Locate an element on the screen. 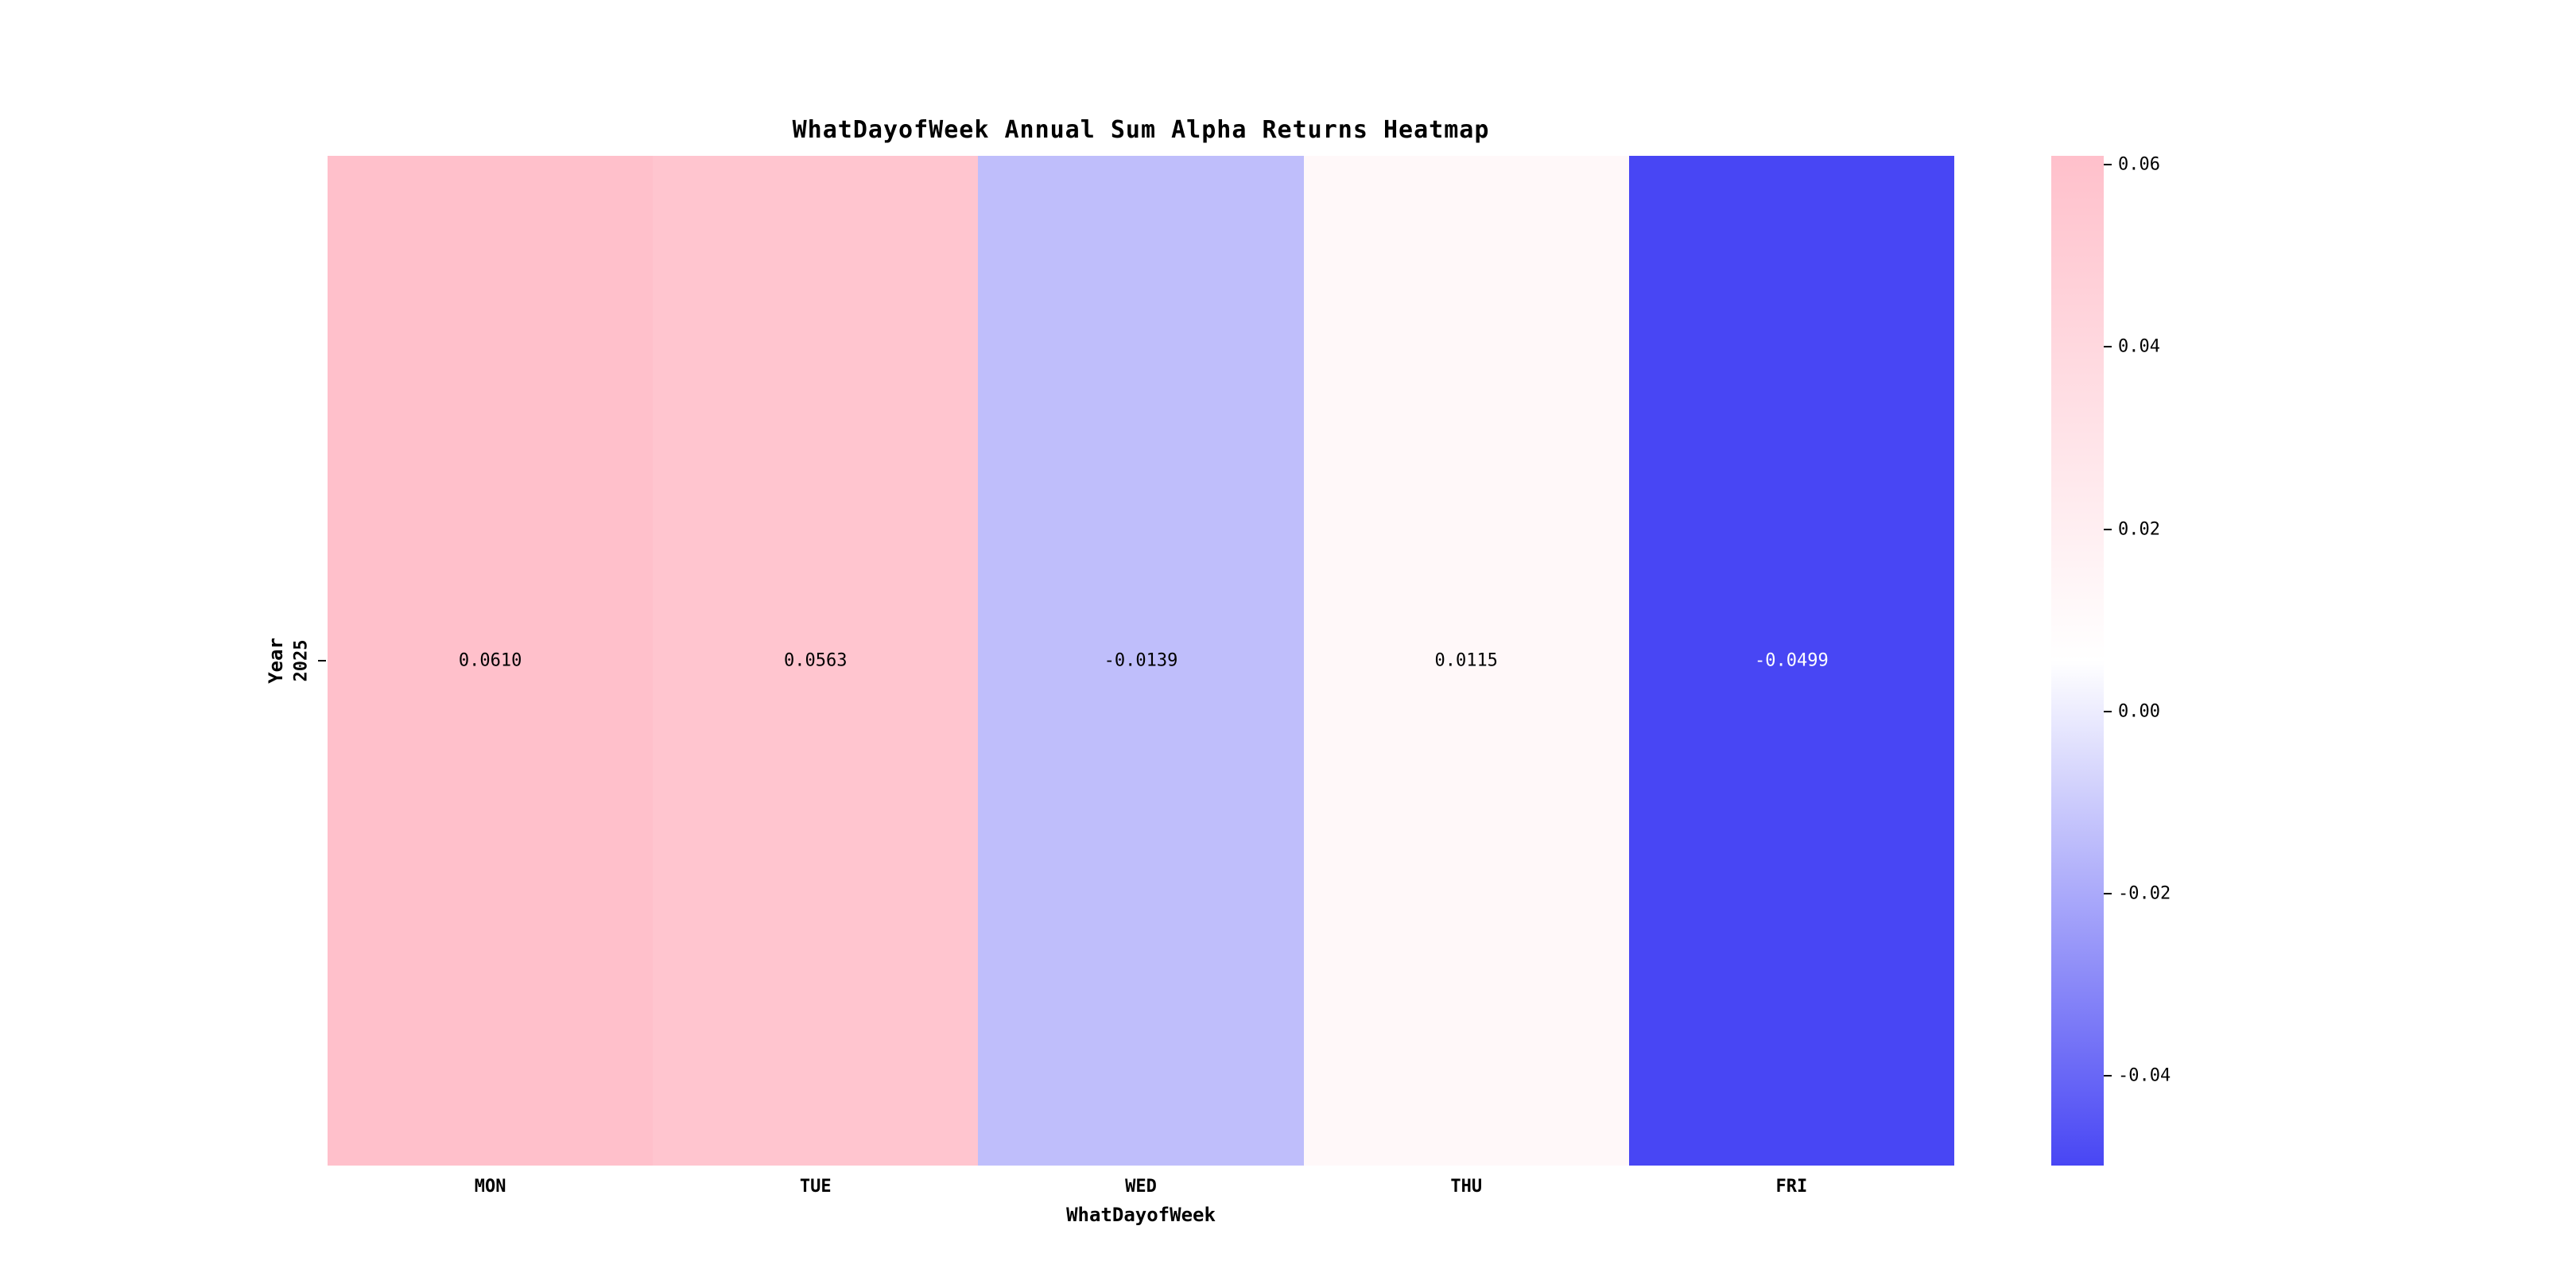 This screenshot has height=1288, width=2576. colorbar-ticks: 0.06 0.04 0.02 0.00 -0.02 -0.04 is located at coordinates (2168, 660).